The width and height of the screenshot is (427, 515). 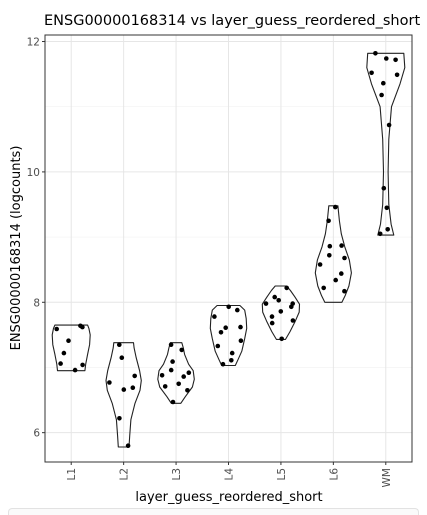 What do you see at coordinates (334, 474) in the screenshot?
I see `x-tick-label: L6` at bounding box center [334, 474].